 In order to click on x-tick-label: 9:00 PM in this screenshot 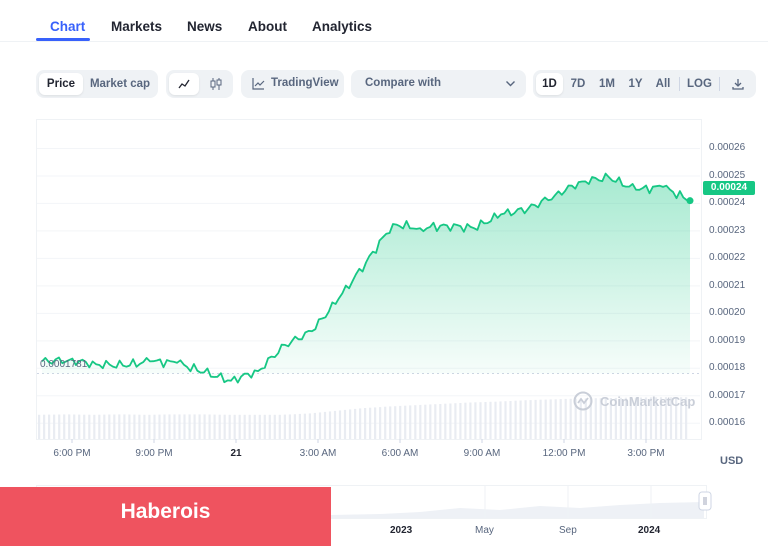, I will do `click(154, 453)`.